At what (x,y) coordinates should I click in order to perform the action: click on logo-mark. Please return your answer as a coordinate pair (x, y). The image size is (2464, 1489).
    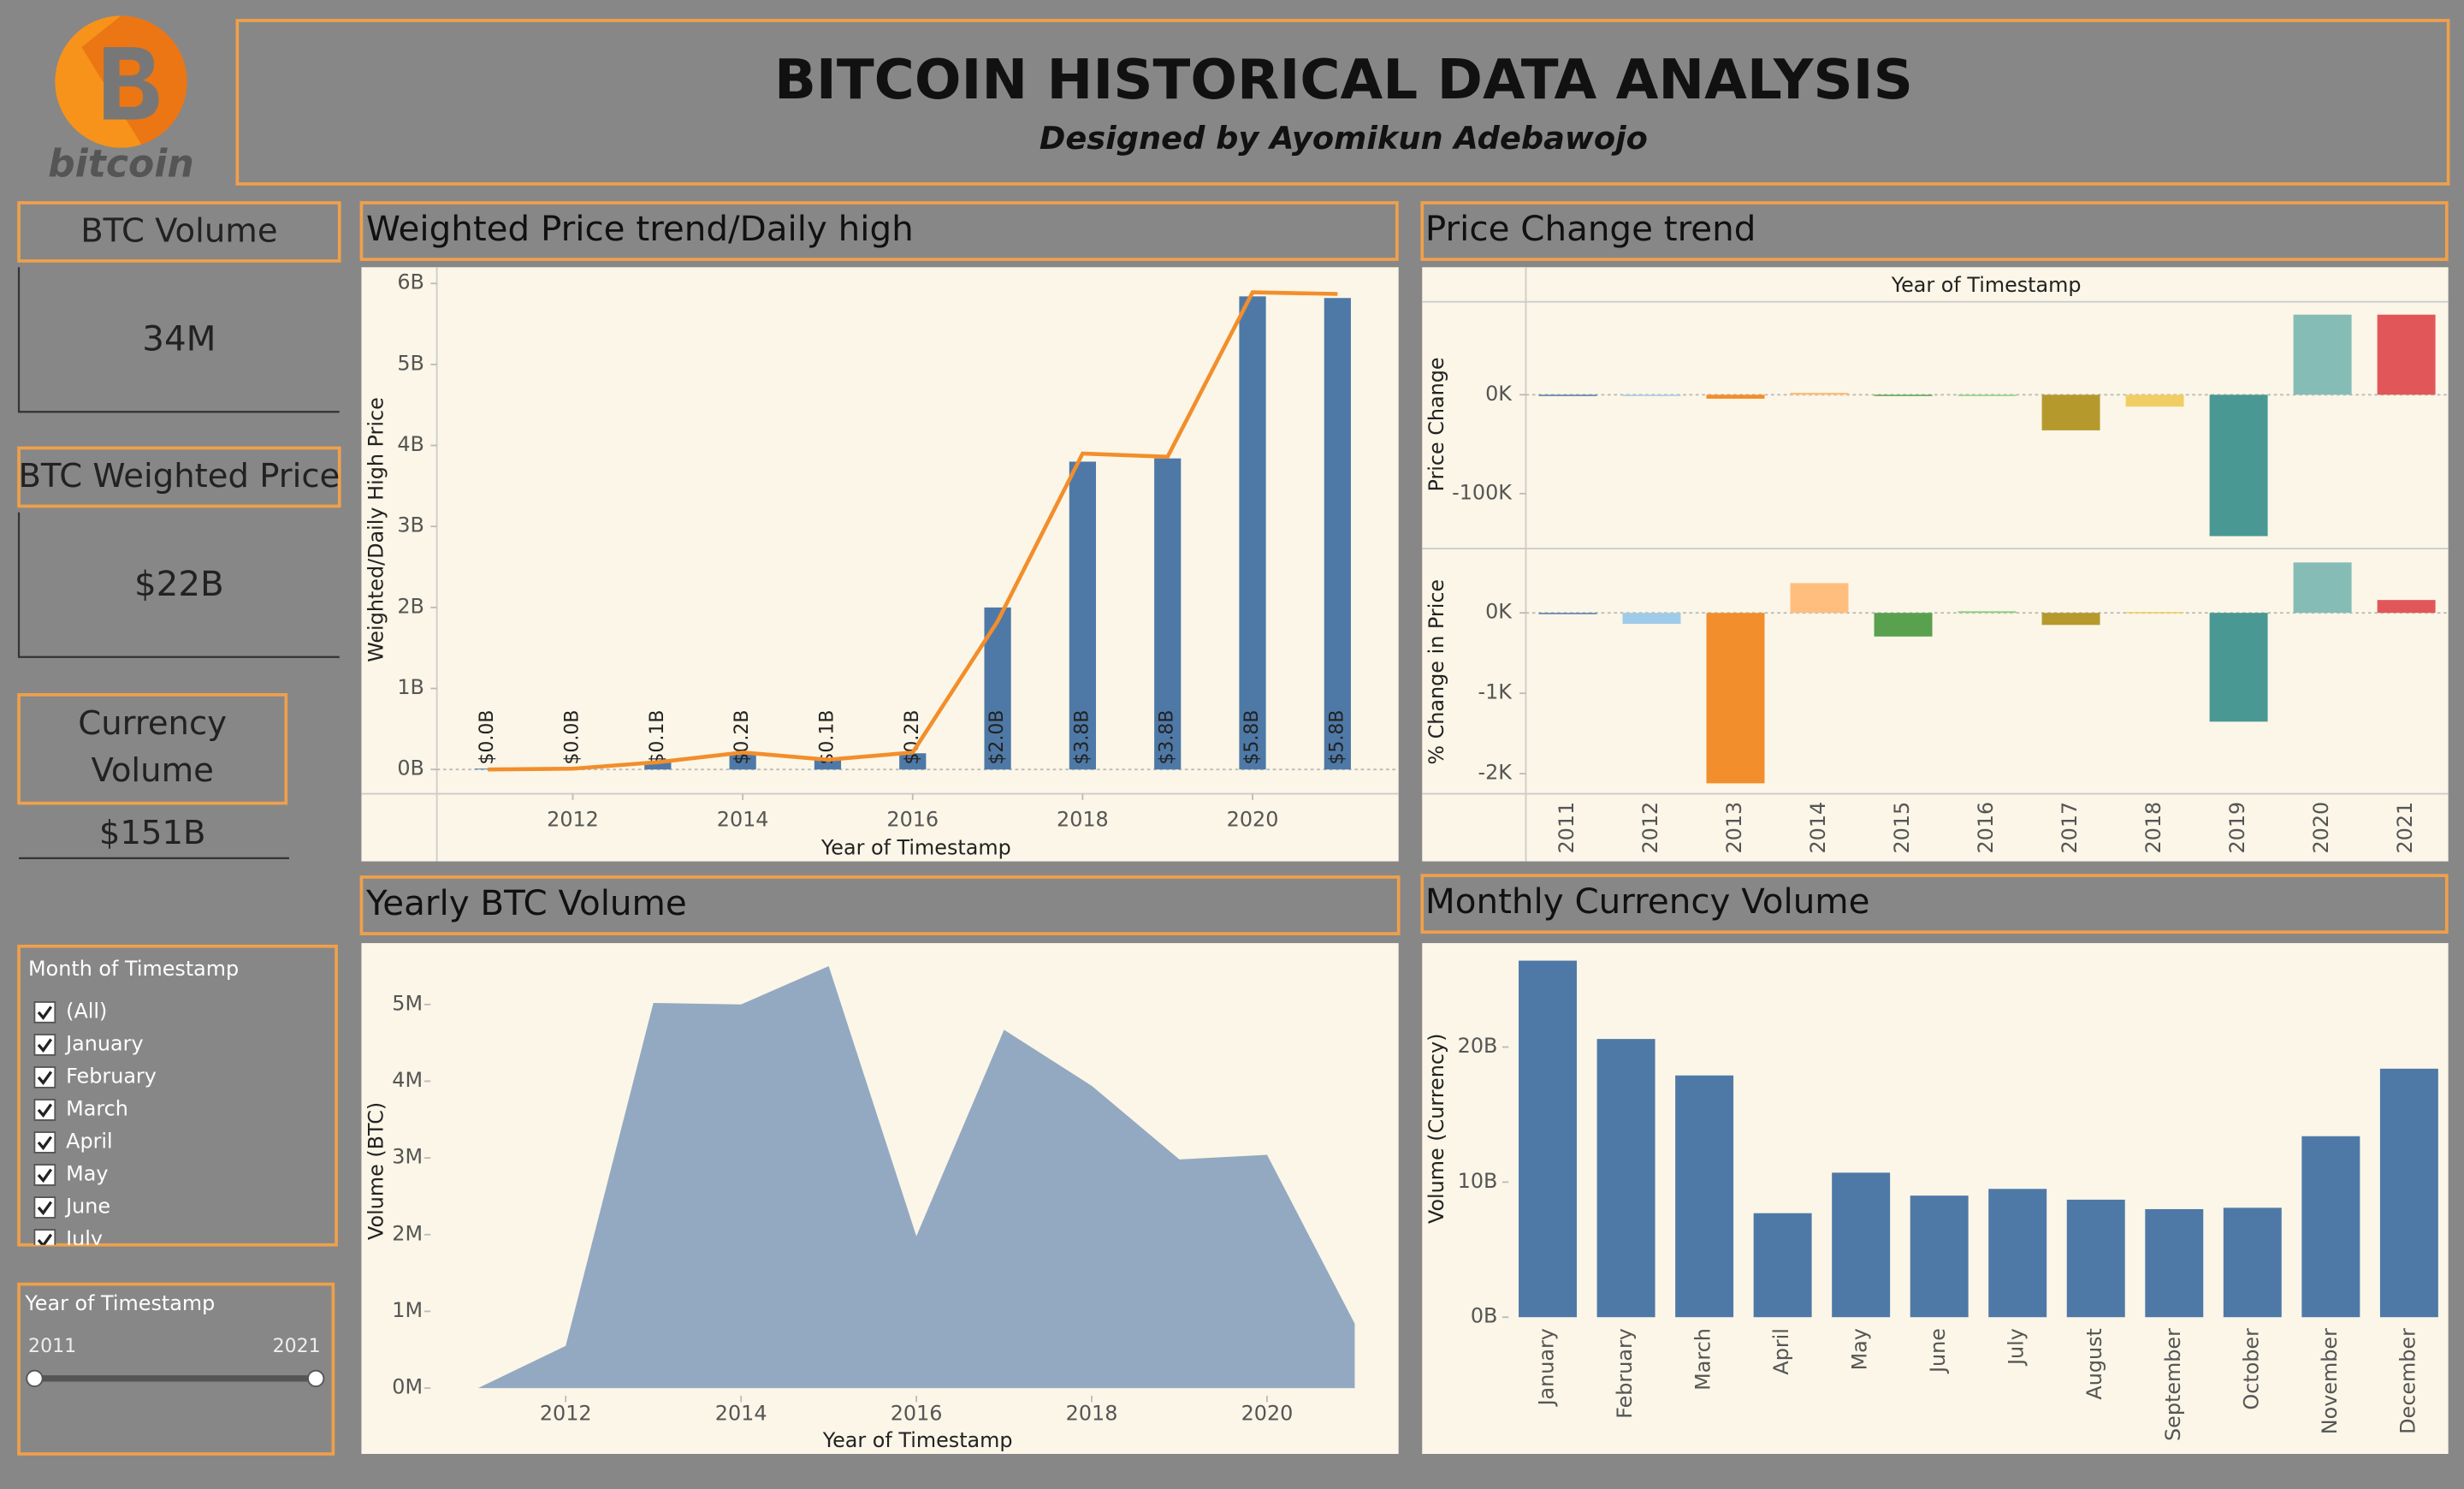
    Looking at the image, I should click on (131, 83).